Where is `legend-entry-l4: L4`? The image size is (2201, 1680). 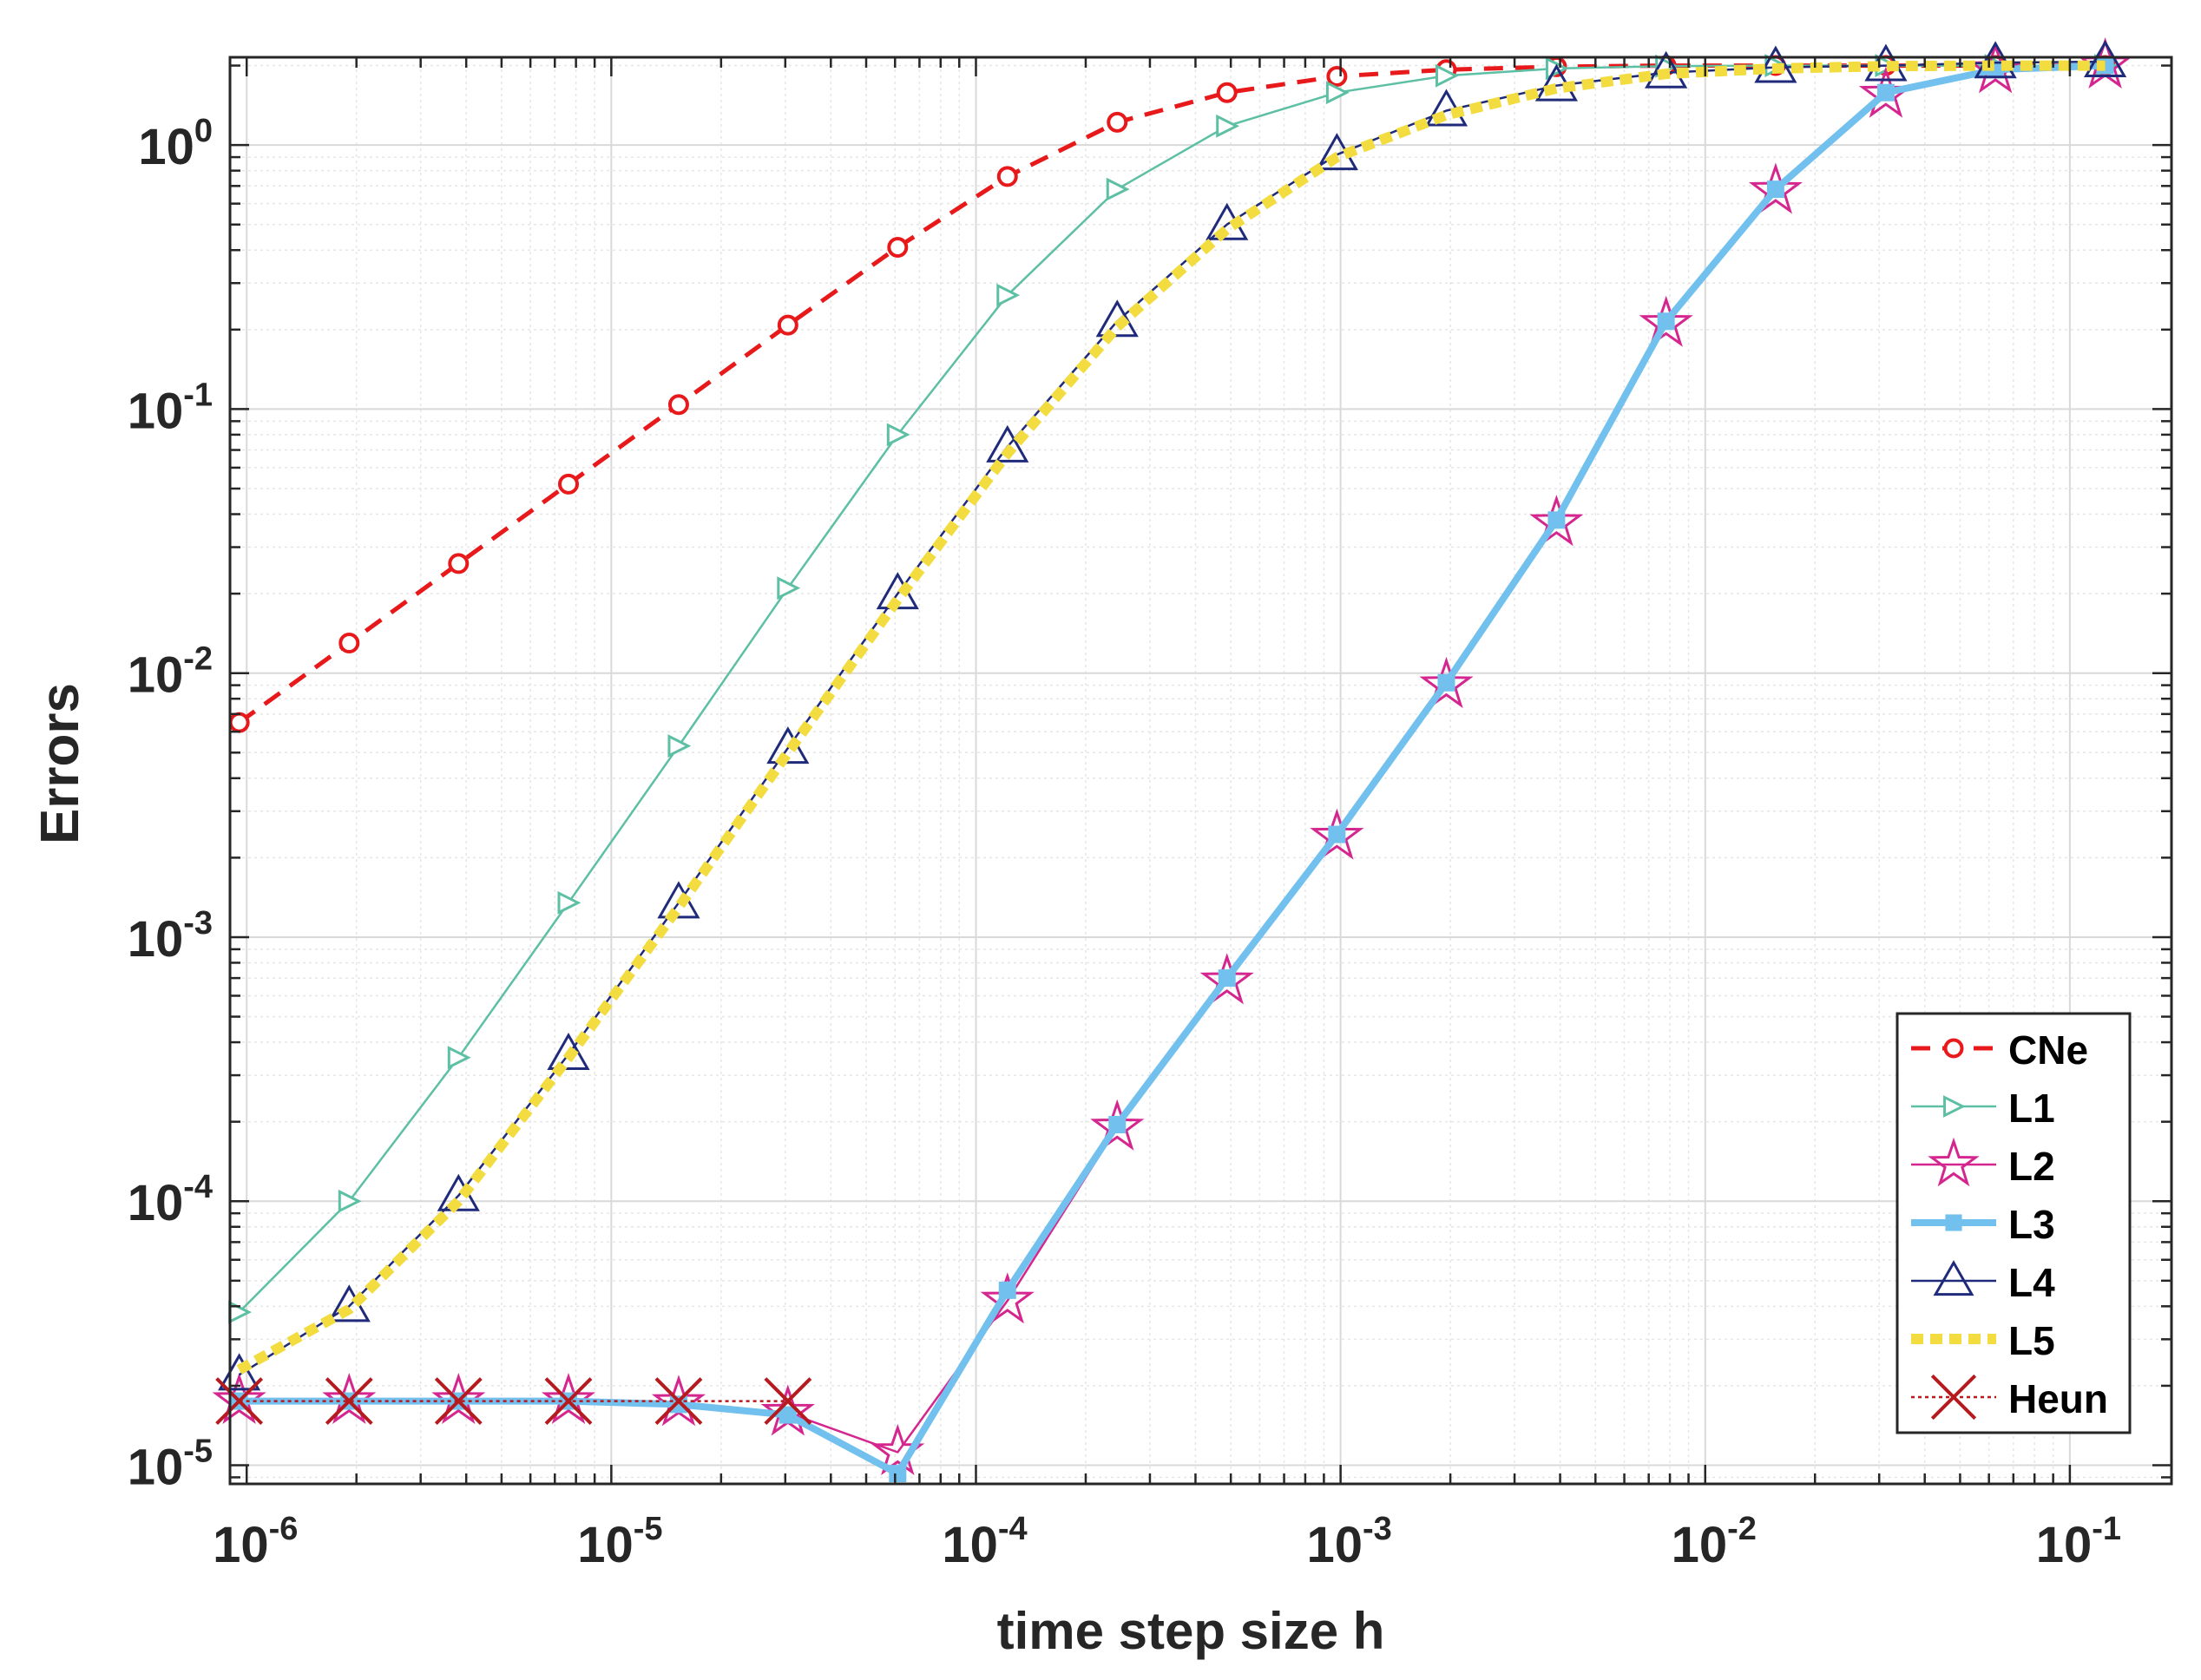
legend-entry-l4: L4 is located at coordinates (1983, 1282).